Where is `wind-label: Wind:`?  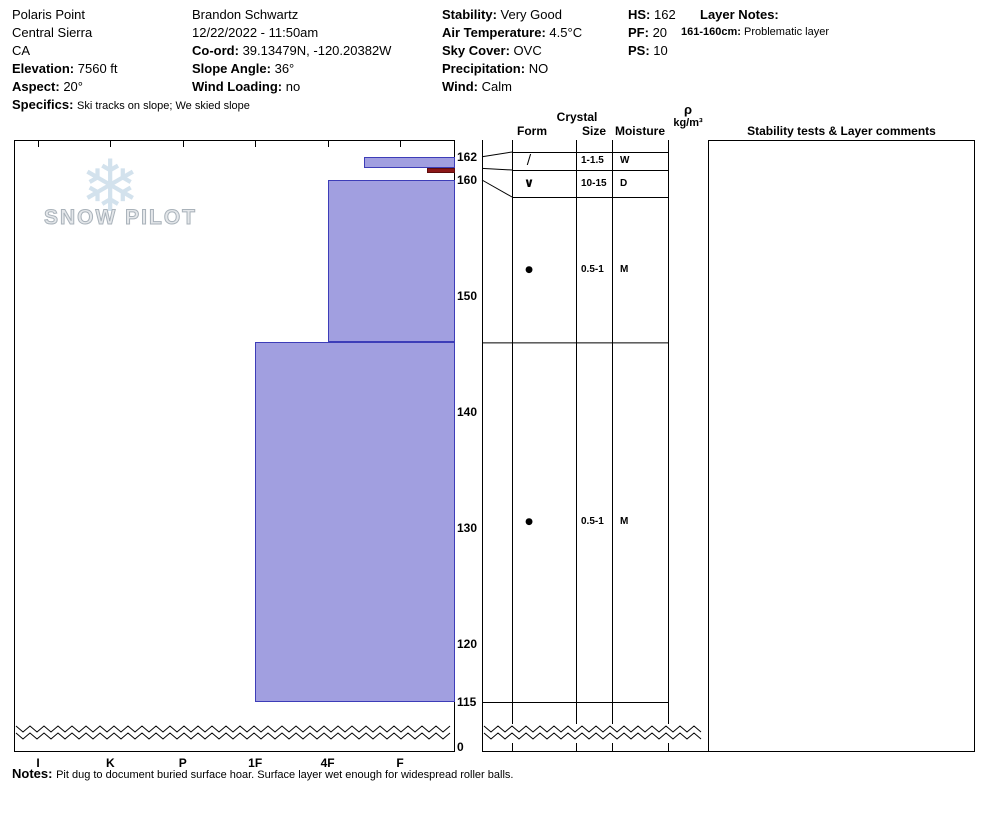 wind-label: Wind: is located at coordinates (460, 86).